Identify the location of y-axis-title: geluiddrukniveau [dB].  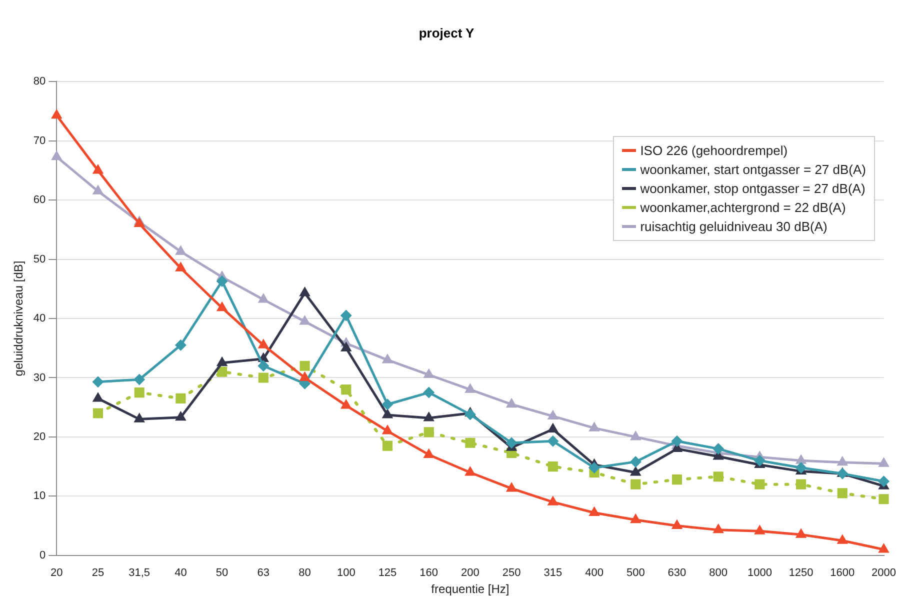
(19, 318).